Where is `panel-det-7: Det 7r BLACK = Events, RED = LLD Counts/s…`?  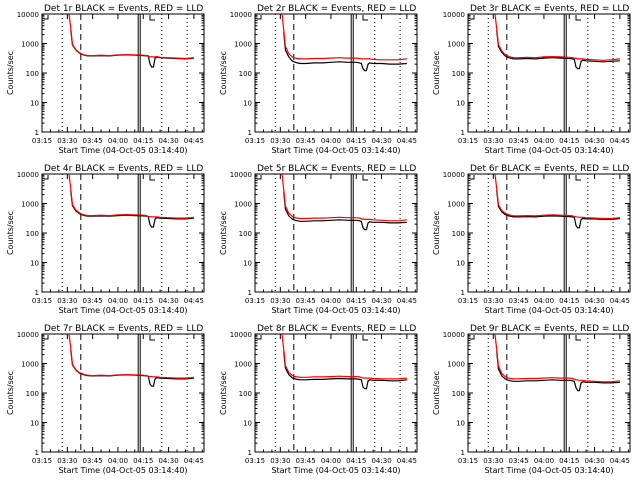
panel-det-7: Det 7r BLACK = Events, RED = LLD Counts/s… is located at coordinates (105, 399).